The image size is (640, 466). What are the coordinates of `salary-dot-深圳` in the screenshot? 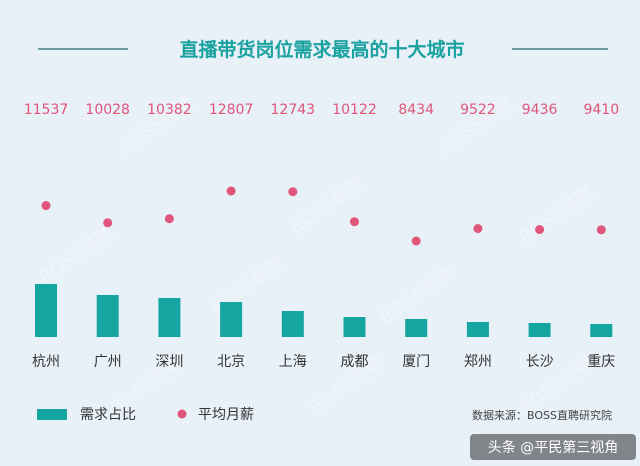 It's located at (169, 219).